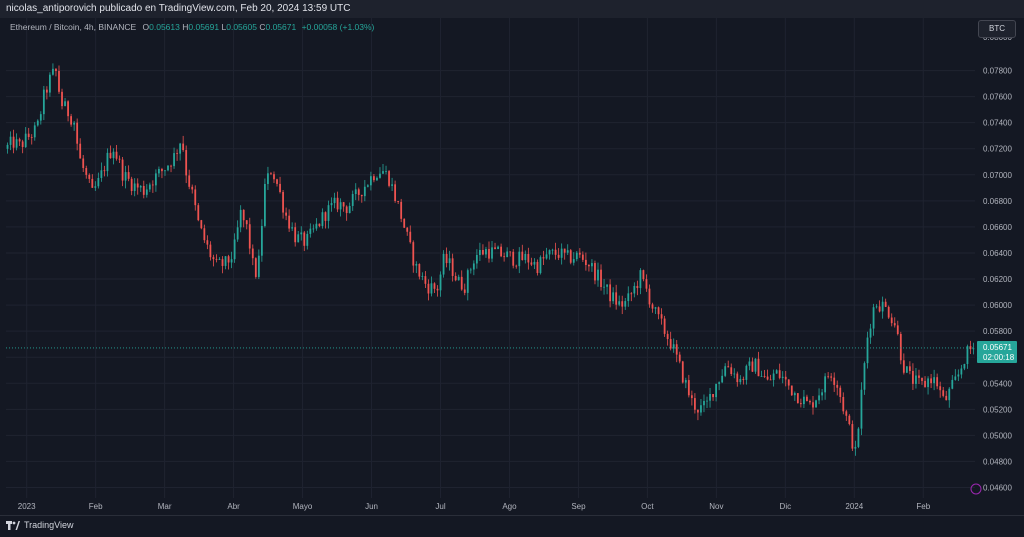  Describe the element at coordinates (976, 489) in the screenshot. I see `events-marker-icon` at that location.